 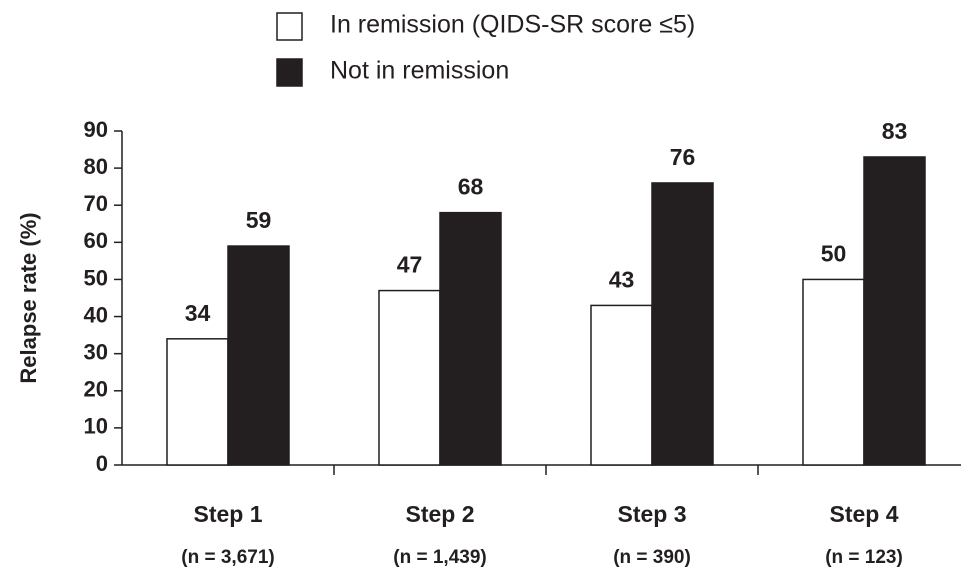 I want to click on y-tick-label: 60, so click(x=96, y=240).